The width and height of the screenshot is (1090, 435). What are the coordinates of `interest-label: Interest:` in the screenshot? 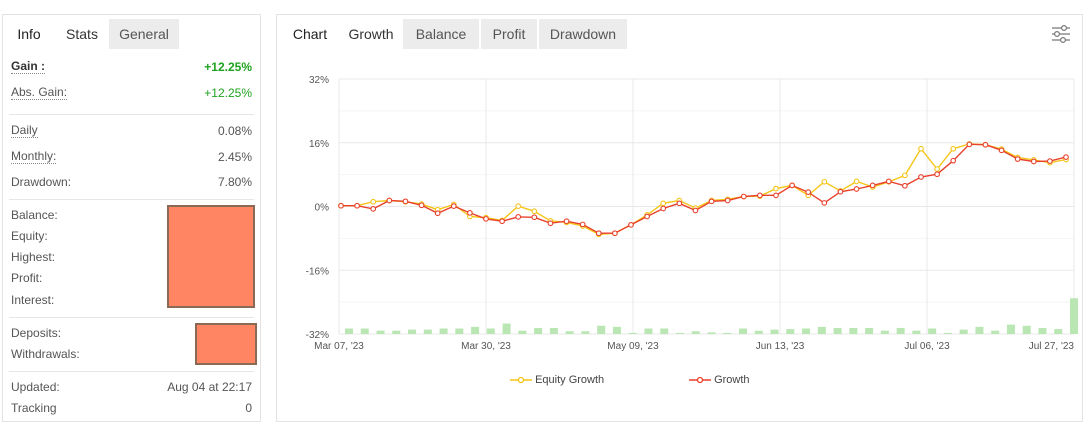 It's located at (33, 300).